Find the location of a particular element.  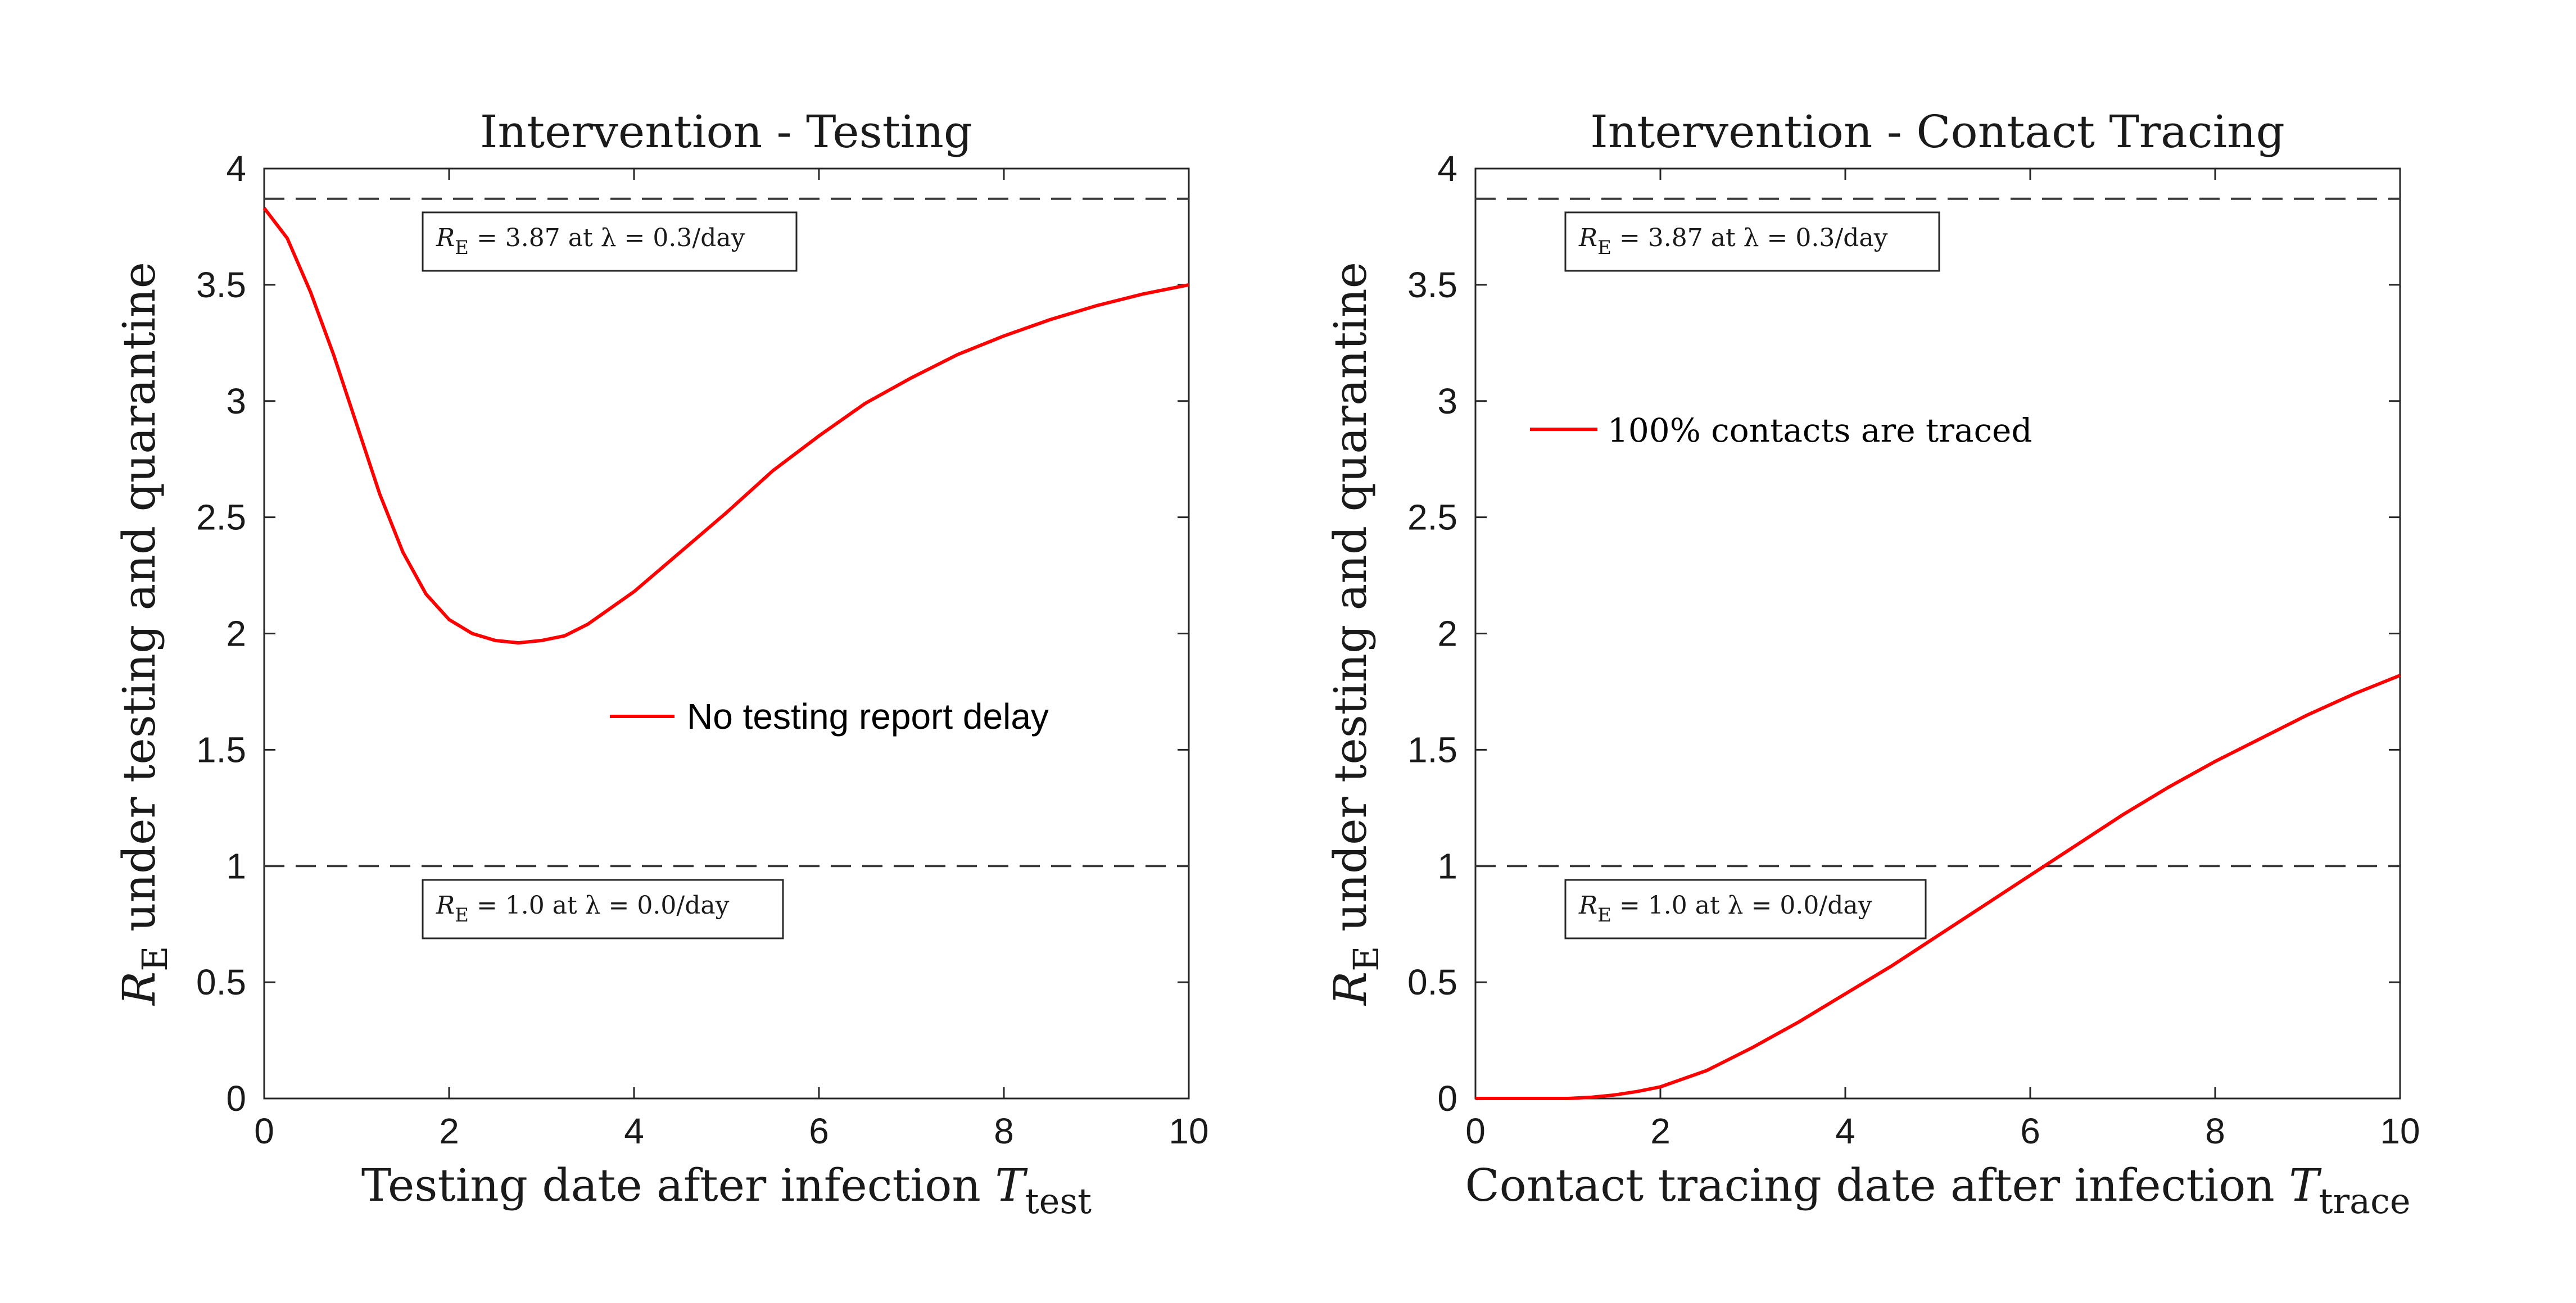

legend-label: 100% contacts are traced is located at coordinates (1820, 430).